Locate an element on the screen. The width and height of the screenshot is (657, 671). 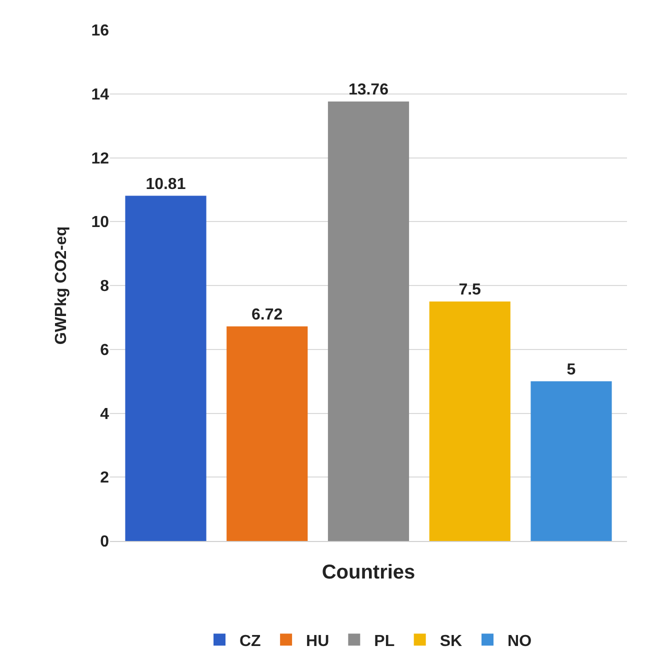
x-axis-title: Countries is located at coordinates (369, 573).